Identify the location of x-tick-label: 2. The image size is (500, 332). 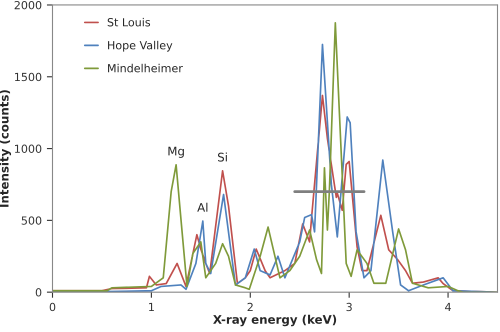
(250, 307).